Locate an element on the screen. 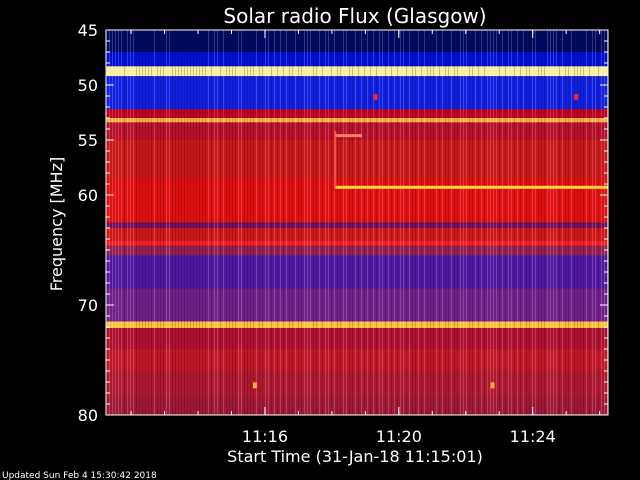  y-axis-label: Frequency [MHz] is located at coordinates (56, 224).